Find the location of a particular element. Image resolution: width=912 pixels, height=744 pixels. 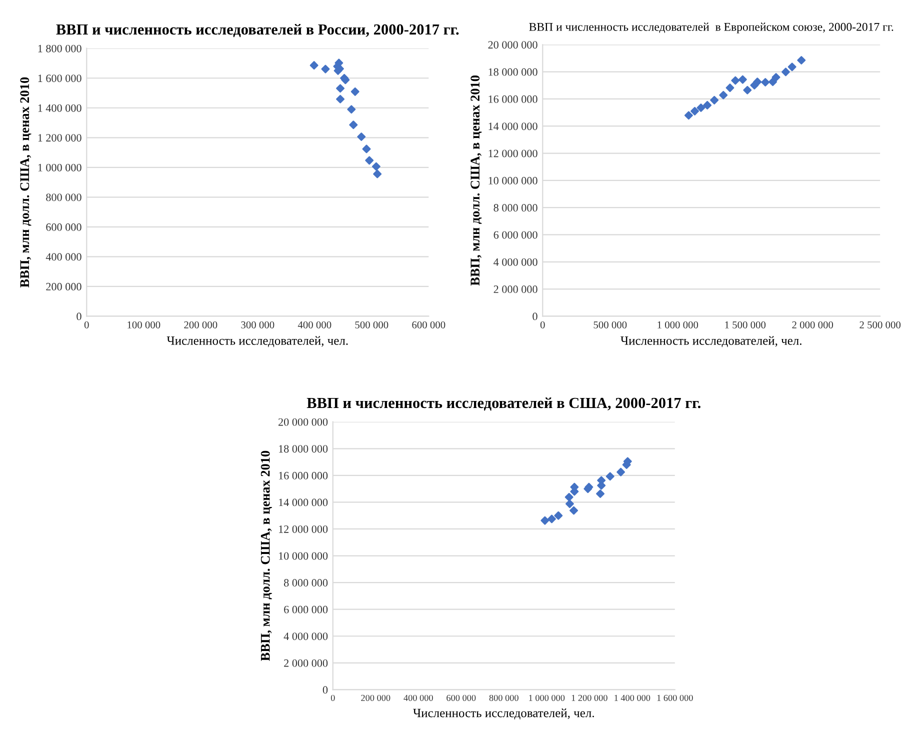

y-tick-label: 200 000 is located at coordinates (64, 286).